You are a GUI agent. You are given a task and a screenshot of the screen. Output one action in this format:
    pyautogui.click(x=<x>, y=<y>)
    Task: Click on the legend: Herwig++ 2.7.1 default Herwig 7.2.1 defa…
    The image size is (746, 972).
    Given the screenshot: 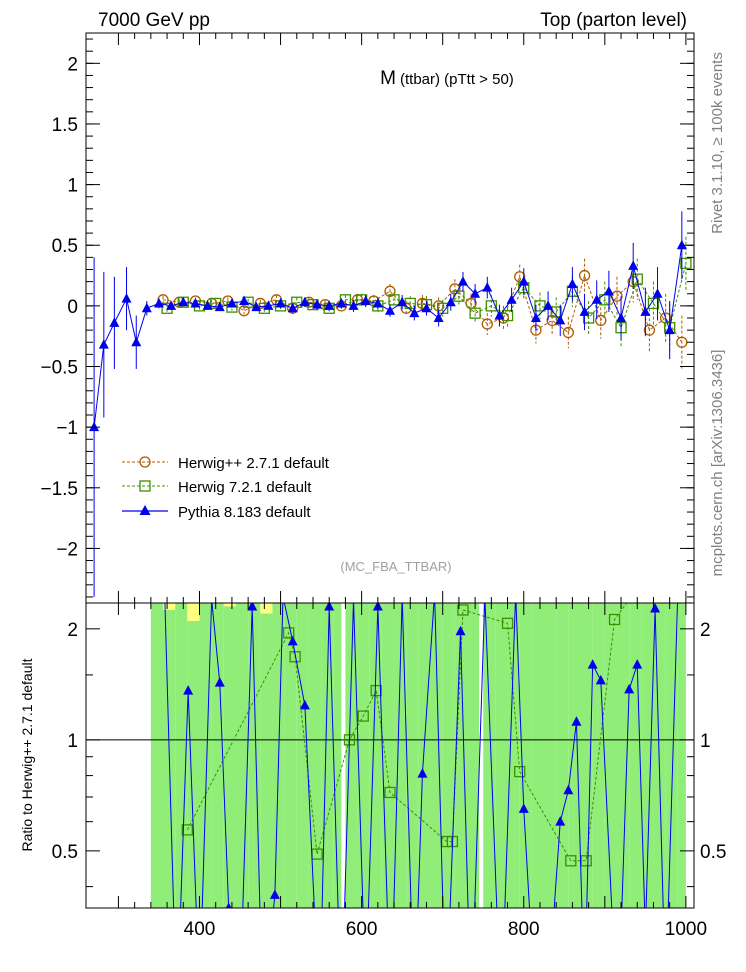 What is the action you would take?
    pyautogui.click(x=226, y=488)
    